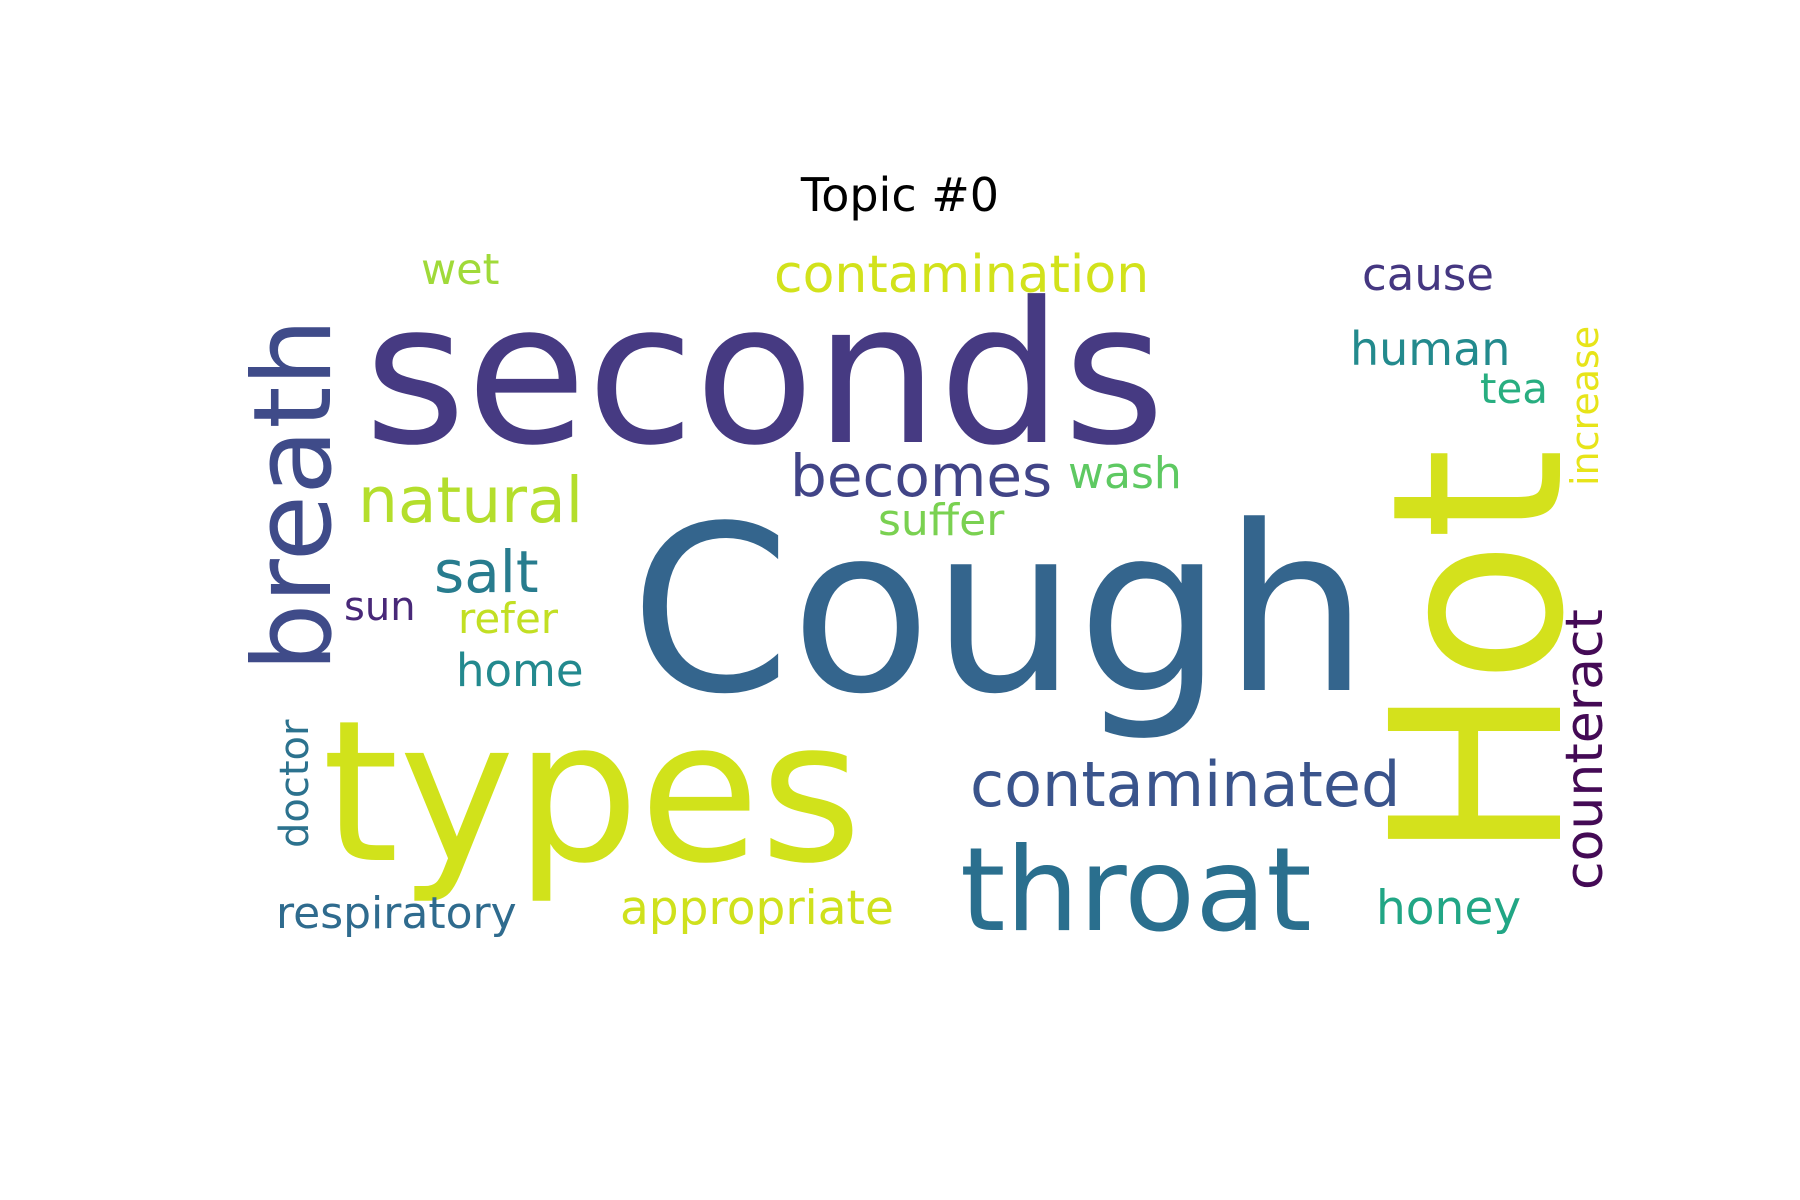 This screenshot has width=1800, height=1200. I want to click on word-sun: sun, so click(380, 607).